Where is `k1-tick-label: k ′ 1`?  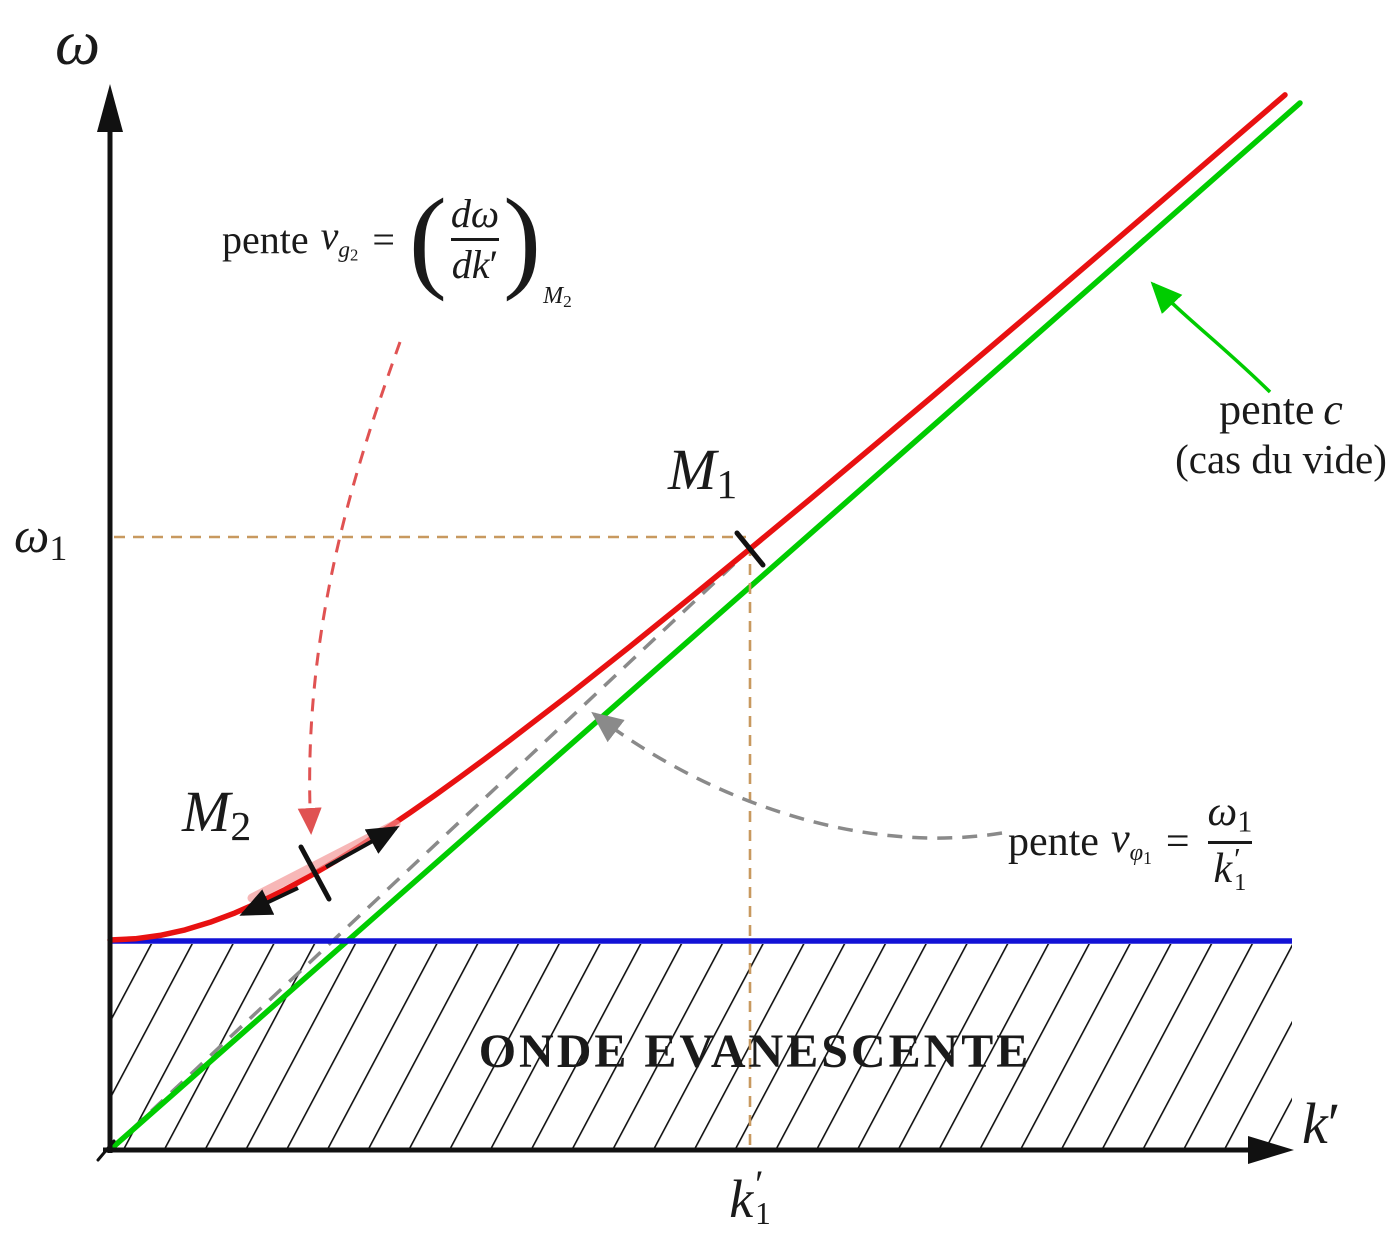 k1-tick-label: k ′ 1 is located at coordinates (750, 1197).